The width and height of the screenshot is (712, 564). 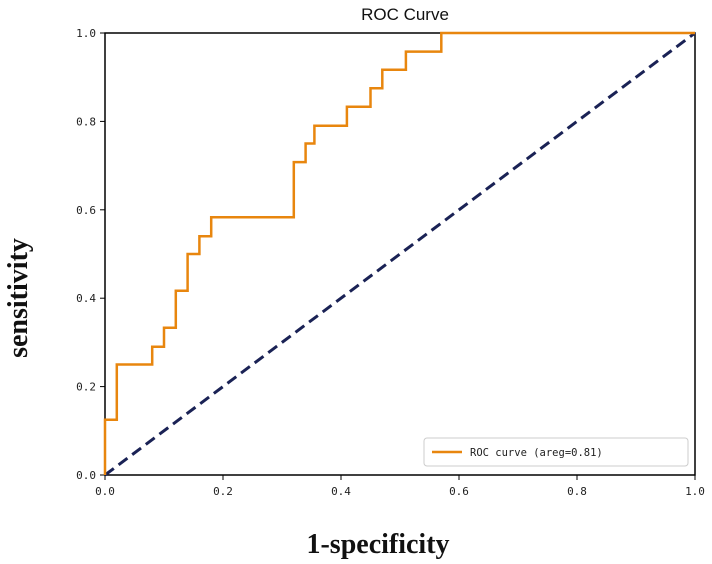 What do you see at coordinates (695, 491) in the screenshot?
I see `x-tick-label: 1.0` at bounding box center [695, 491].